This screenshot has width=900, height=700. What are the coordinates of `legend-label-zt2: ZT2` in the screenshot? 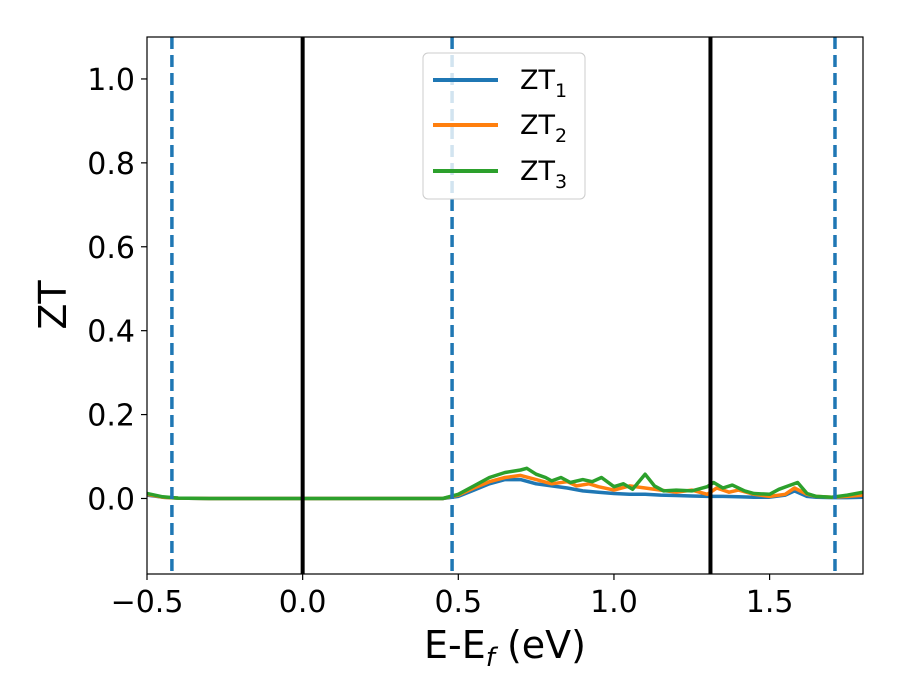 It's located at (543, 128).